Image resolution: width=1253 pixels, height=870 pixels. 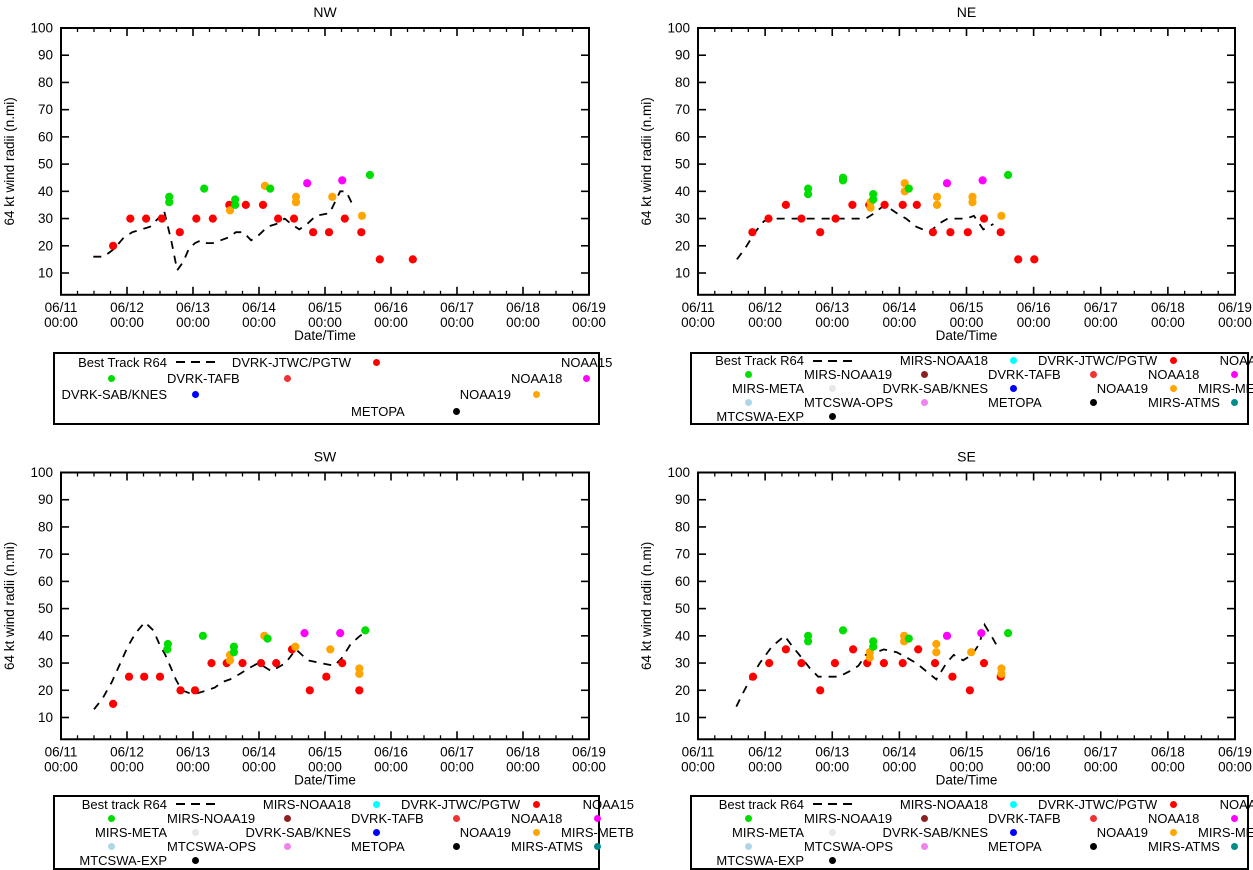 What do you see at coordinates (586, 394) in the screenshot?
I see `legend-label-empty` at bounding box center [586, 394].